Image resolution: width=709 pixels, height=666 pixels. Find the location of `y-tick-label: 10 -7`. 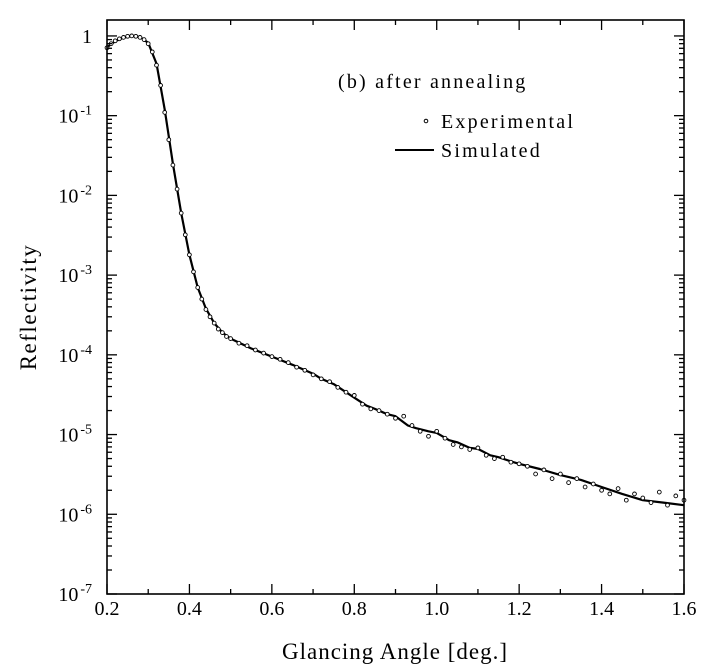

y-tick-label: 10 -7 is located at coordinates (75, 594).